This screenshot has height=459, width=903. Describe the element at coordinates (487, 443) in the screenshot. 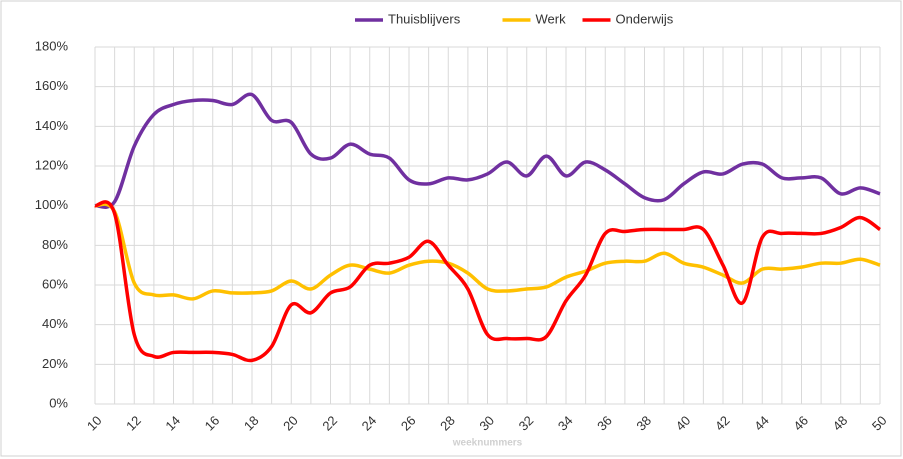

I see `x-axis-title: weeknummers` at that location.